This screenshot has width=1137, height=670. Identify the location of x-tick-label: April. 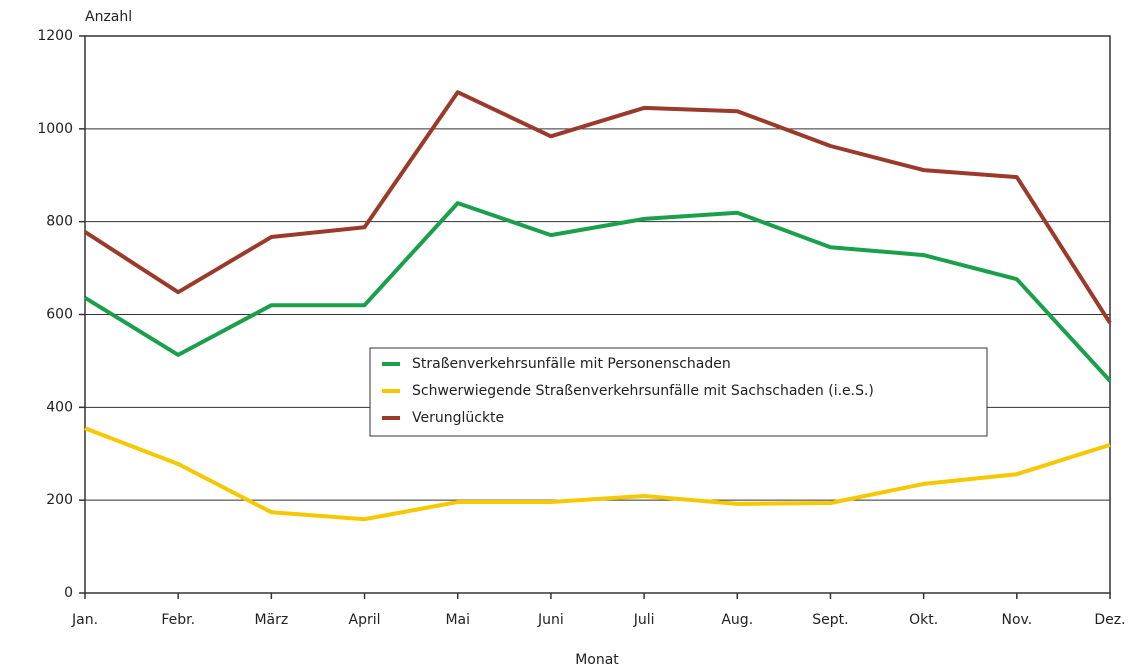
(365, 620).